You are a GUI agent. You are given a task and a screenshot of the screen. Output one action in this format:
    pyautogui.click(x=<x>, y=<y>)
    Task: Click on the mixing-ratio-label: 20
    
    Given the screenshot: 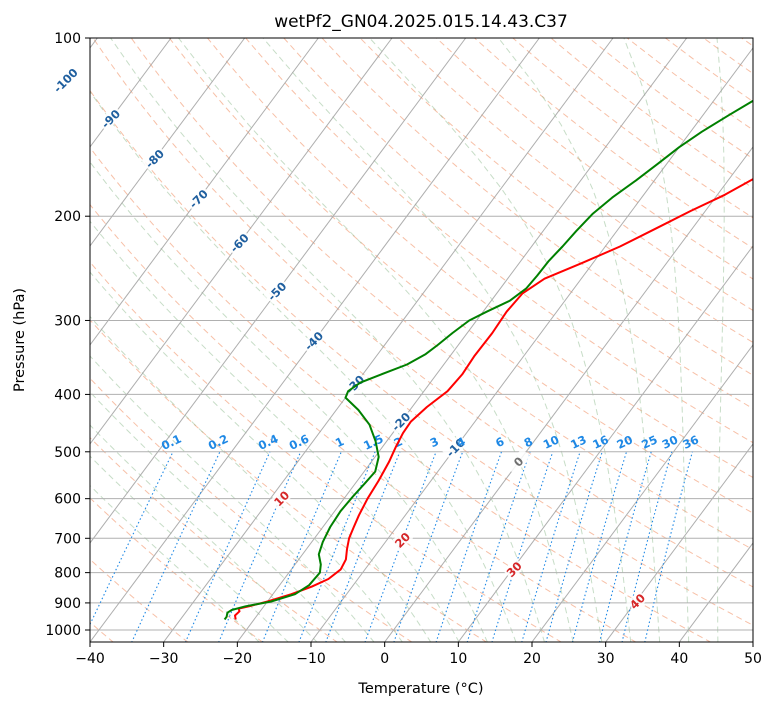 What is the action you would take?
    pyautogui.click(x=625, y=441)
    